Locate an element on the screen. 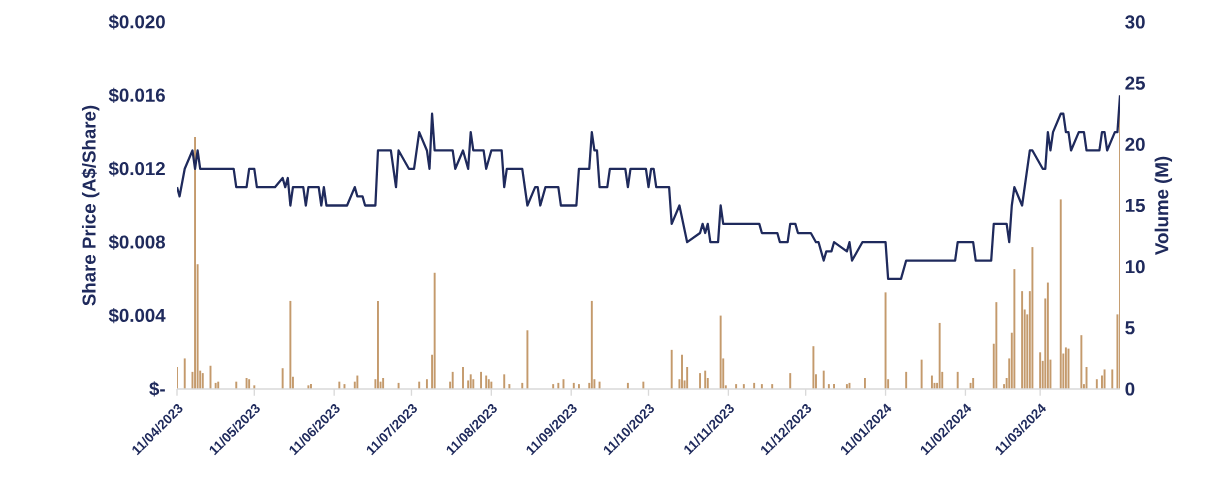  y-tick-label: $0.016 is located at coordinates (136, 95).